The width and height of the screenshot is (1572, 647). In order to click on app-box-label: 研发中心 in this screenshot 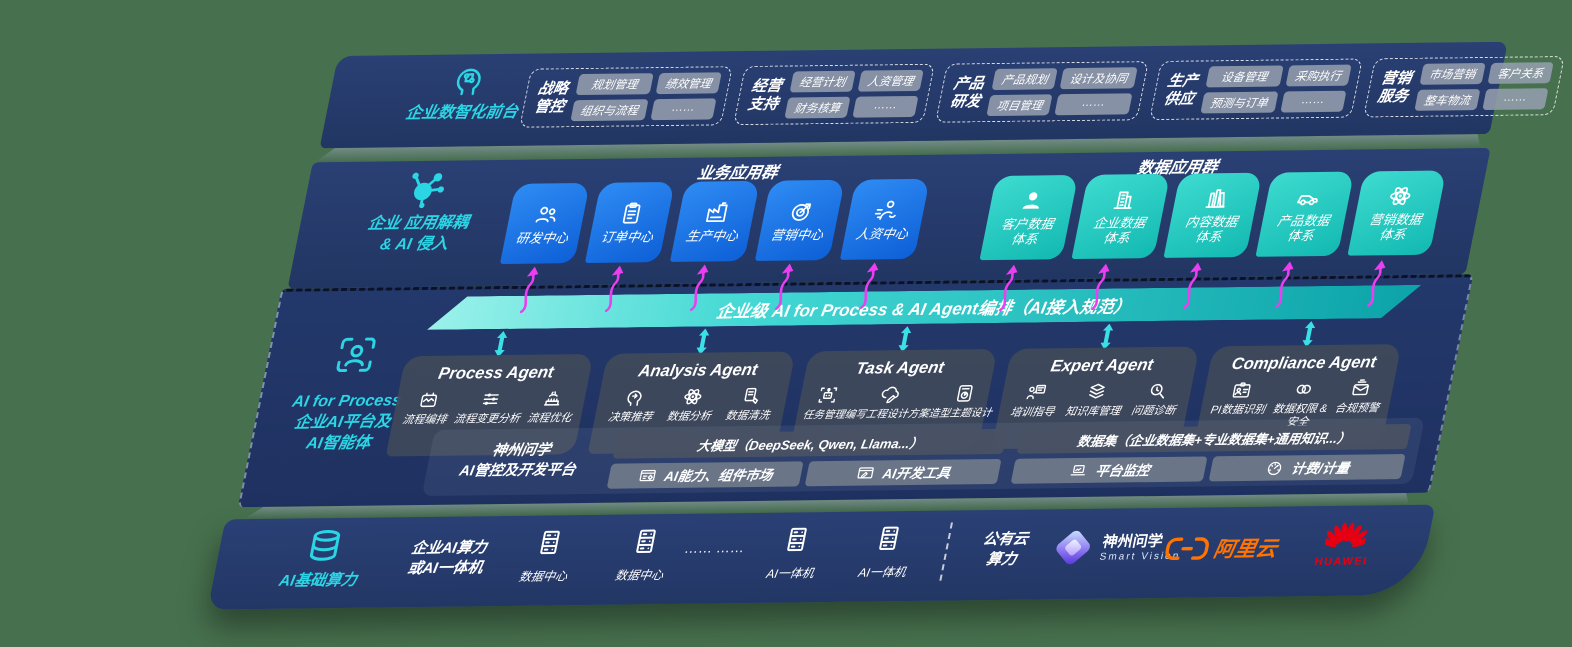, I will do `click(542, 237)`.